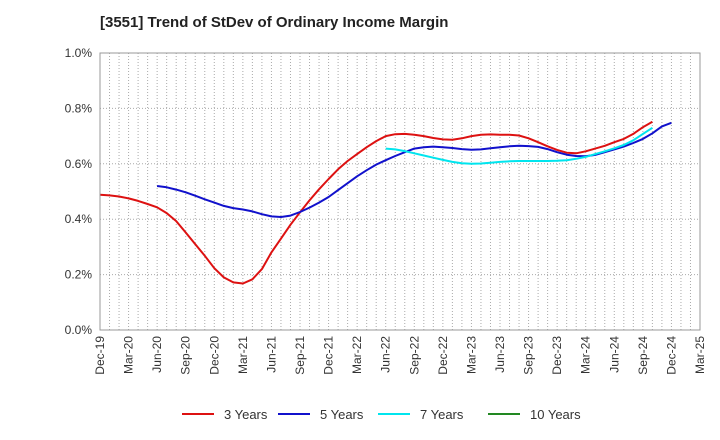 Image resolution: width=720 pixels, height=440 pixels. Describe the element at coordinates (443, 355) in the screenshot. I see `x-tick-label: Dec-22` at that location.